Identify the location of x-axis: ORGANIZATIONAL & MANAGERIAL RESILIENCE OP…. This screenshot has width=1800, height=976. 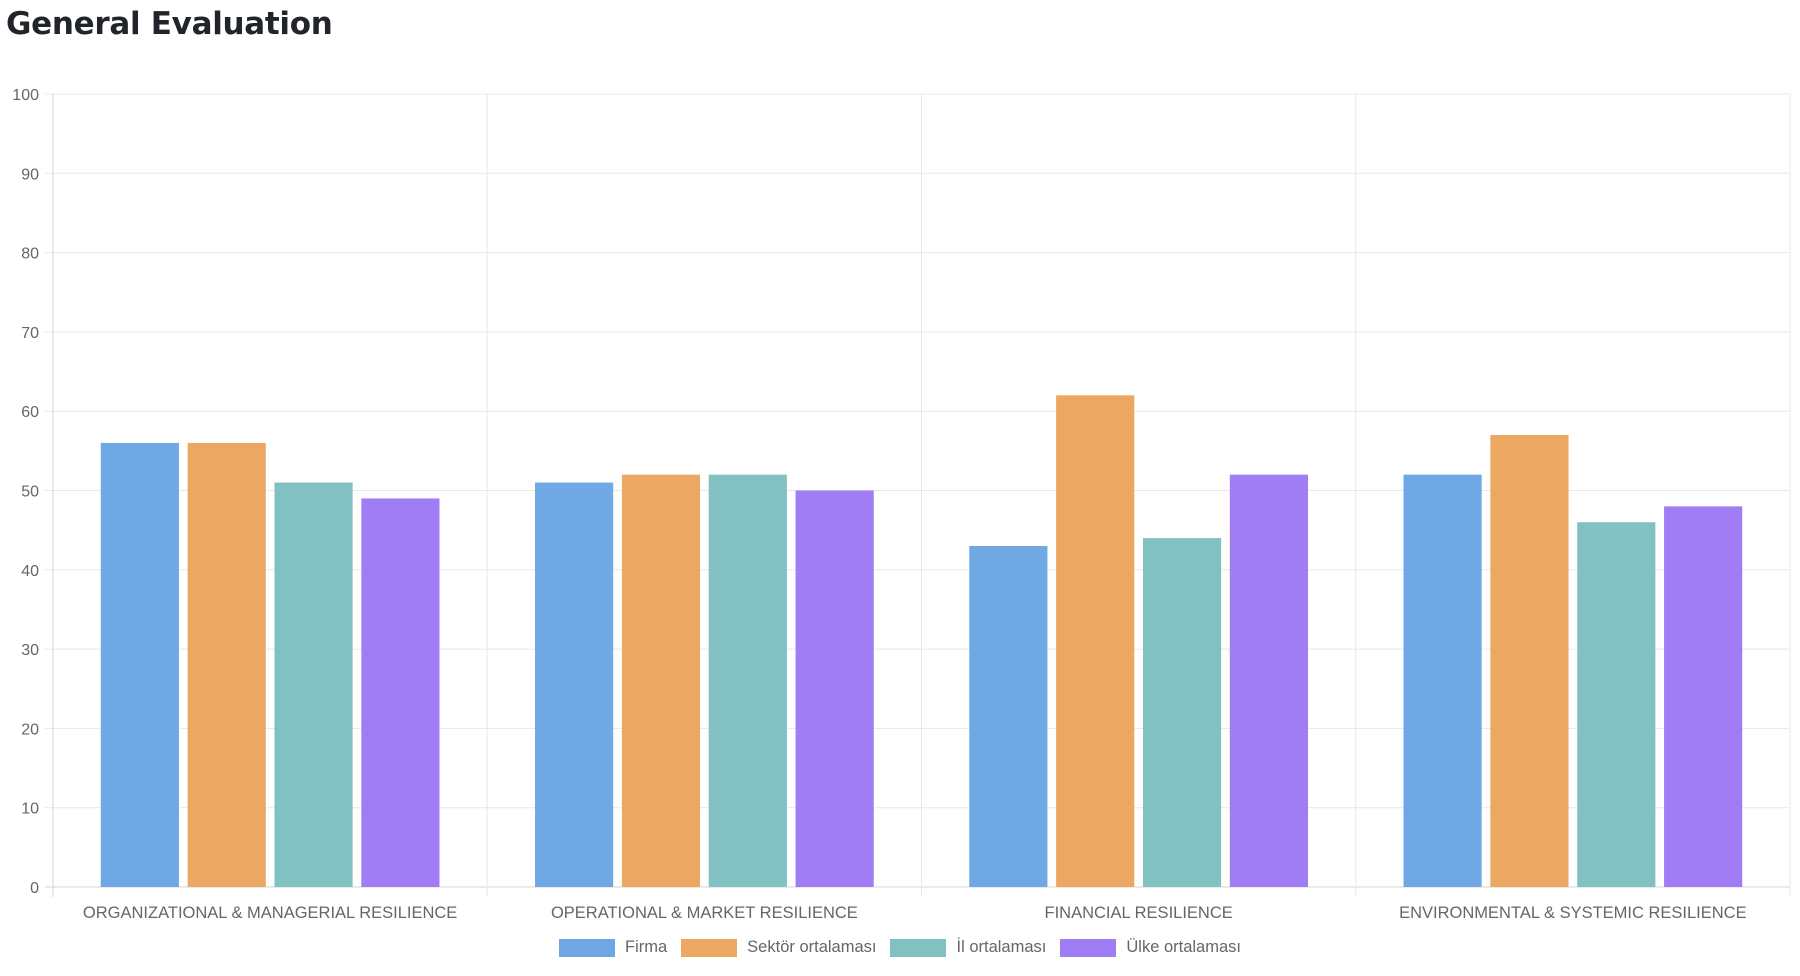
(915, 913).